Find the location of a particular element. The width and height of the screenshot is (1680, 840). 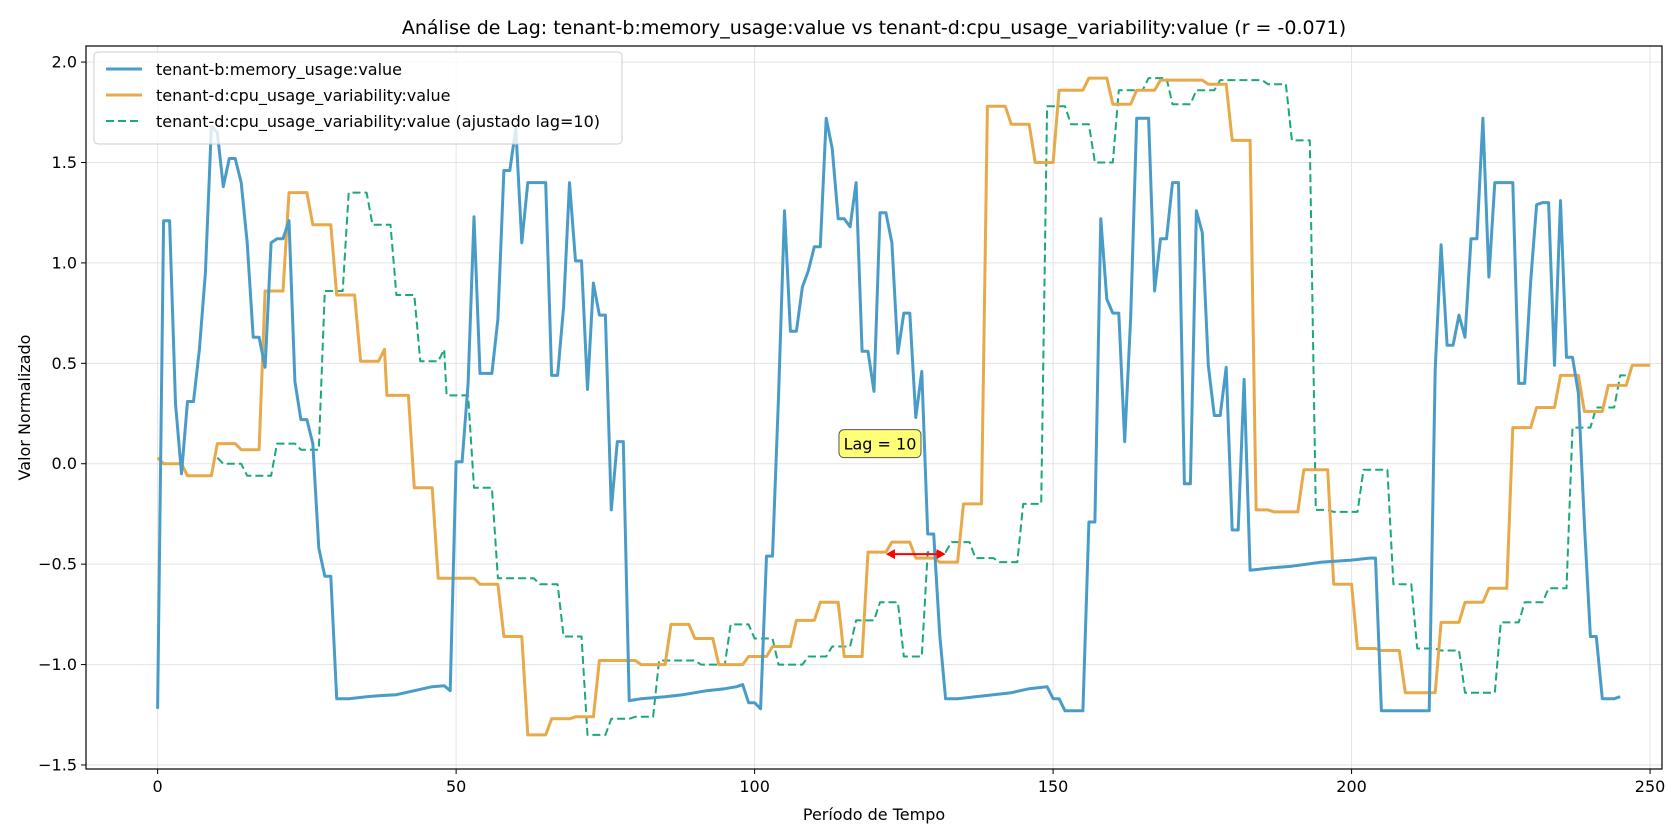

x-tick-label: 250 is located at coordinates (1650, 786).